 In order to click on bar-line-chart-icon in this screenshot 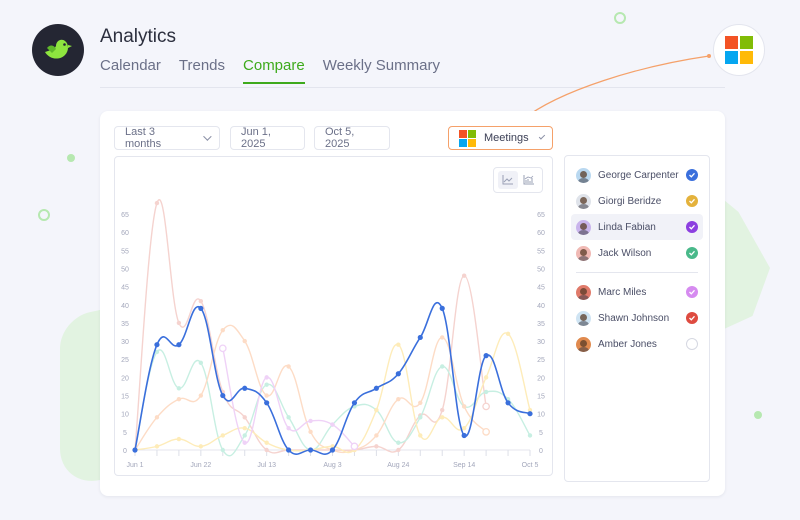, I will do `click(528, 180)`.